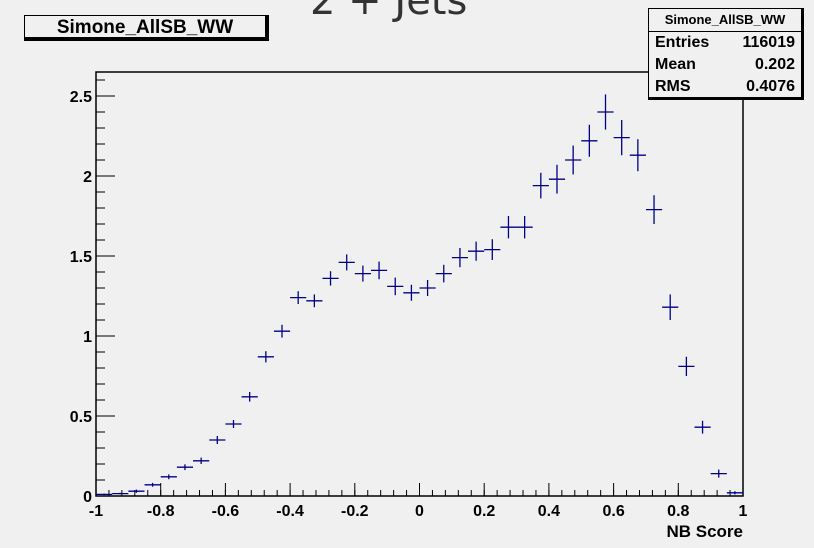 The height and width of the screenshot is (548, 814). I want to click on y-tick-label: 0.5, so click(81, 417).